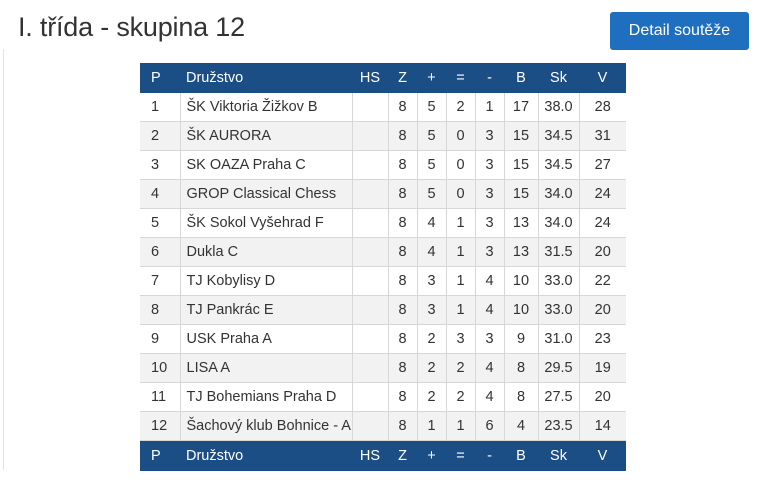 The width and height of the screenshot is (766, 494). What do you see at coordinates (160, 78) in the screenshot?
I see `column-header-position: P` at bounding box center [160, 78].